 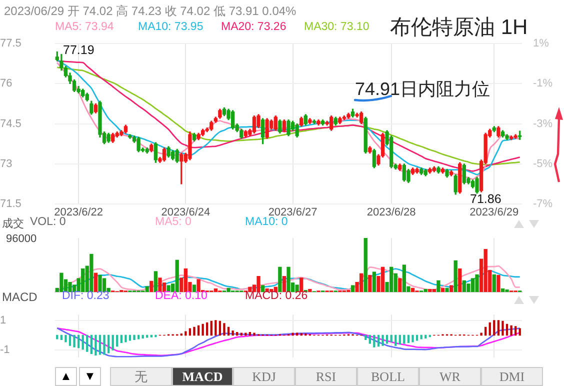 I want to click on text: MACD, so click(x=202, y=376).